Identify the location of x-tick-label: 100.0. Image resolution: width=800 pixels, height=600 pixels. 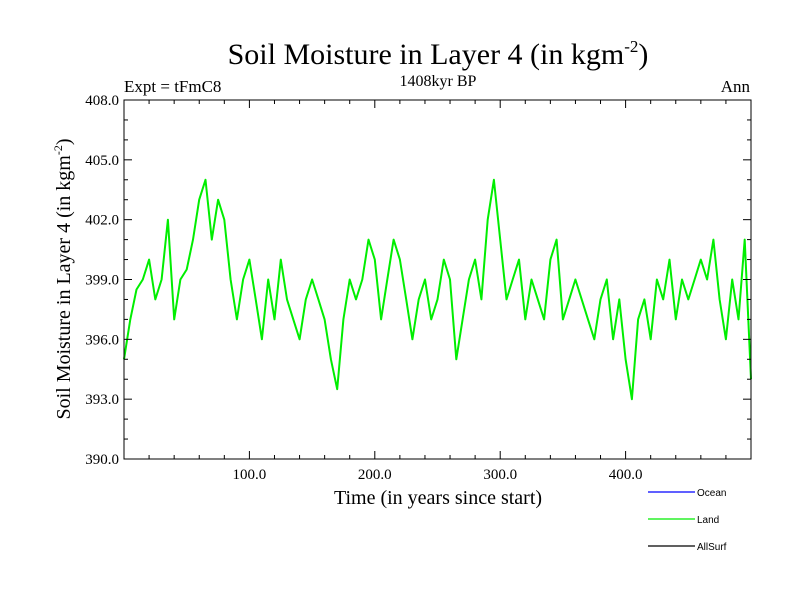
(250, 475).